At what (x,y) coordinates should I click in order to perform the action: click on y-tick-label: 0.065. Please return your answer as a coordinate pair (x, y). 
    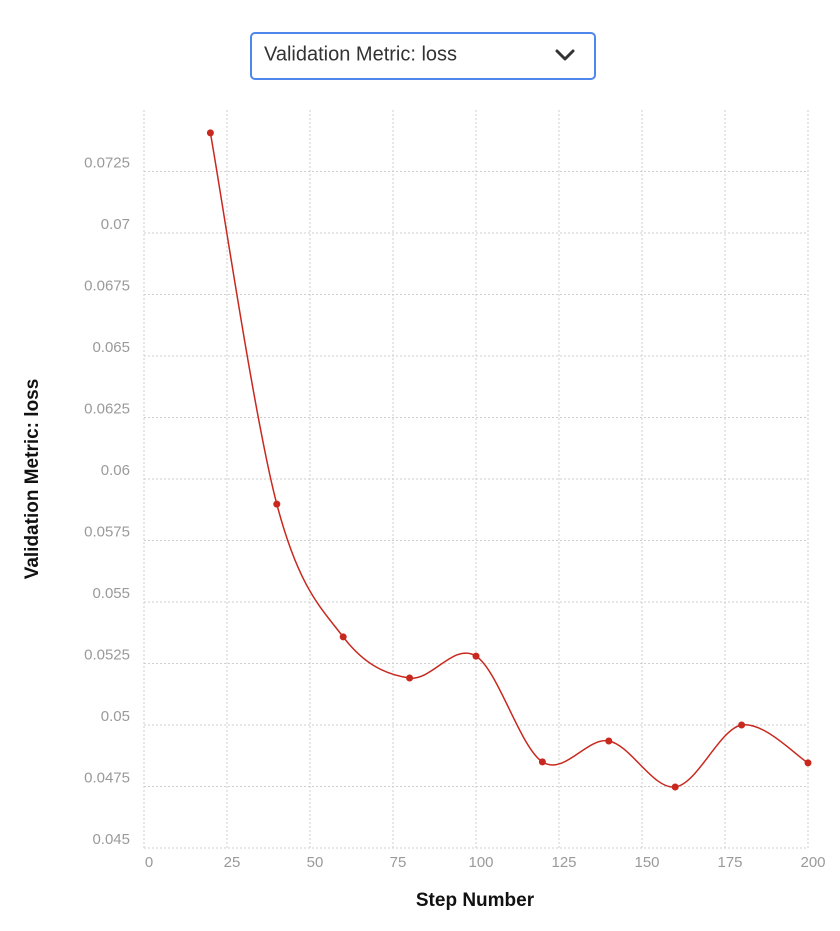
    Looking at the image, I should click on (111, 347).